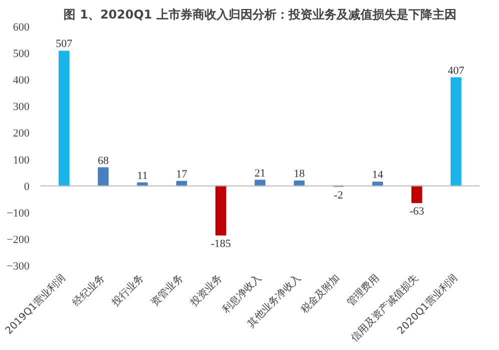 The width and height of the screenshot is (499, 350). I want to click on data-label: 21, so click(260, 173).